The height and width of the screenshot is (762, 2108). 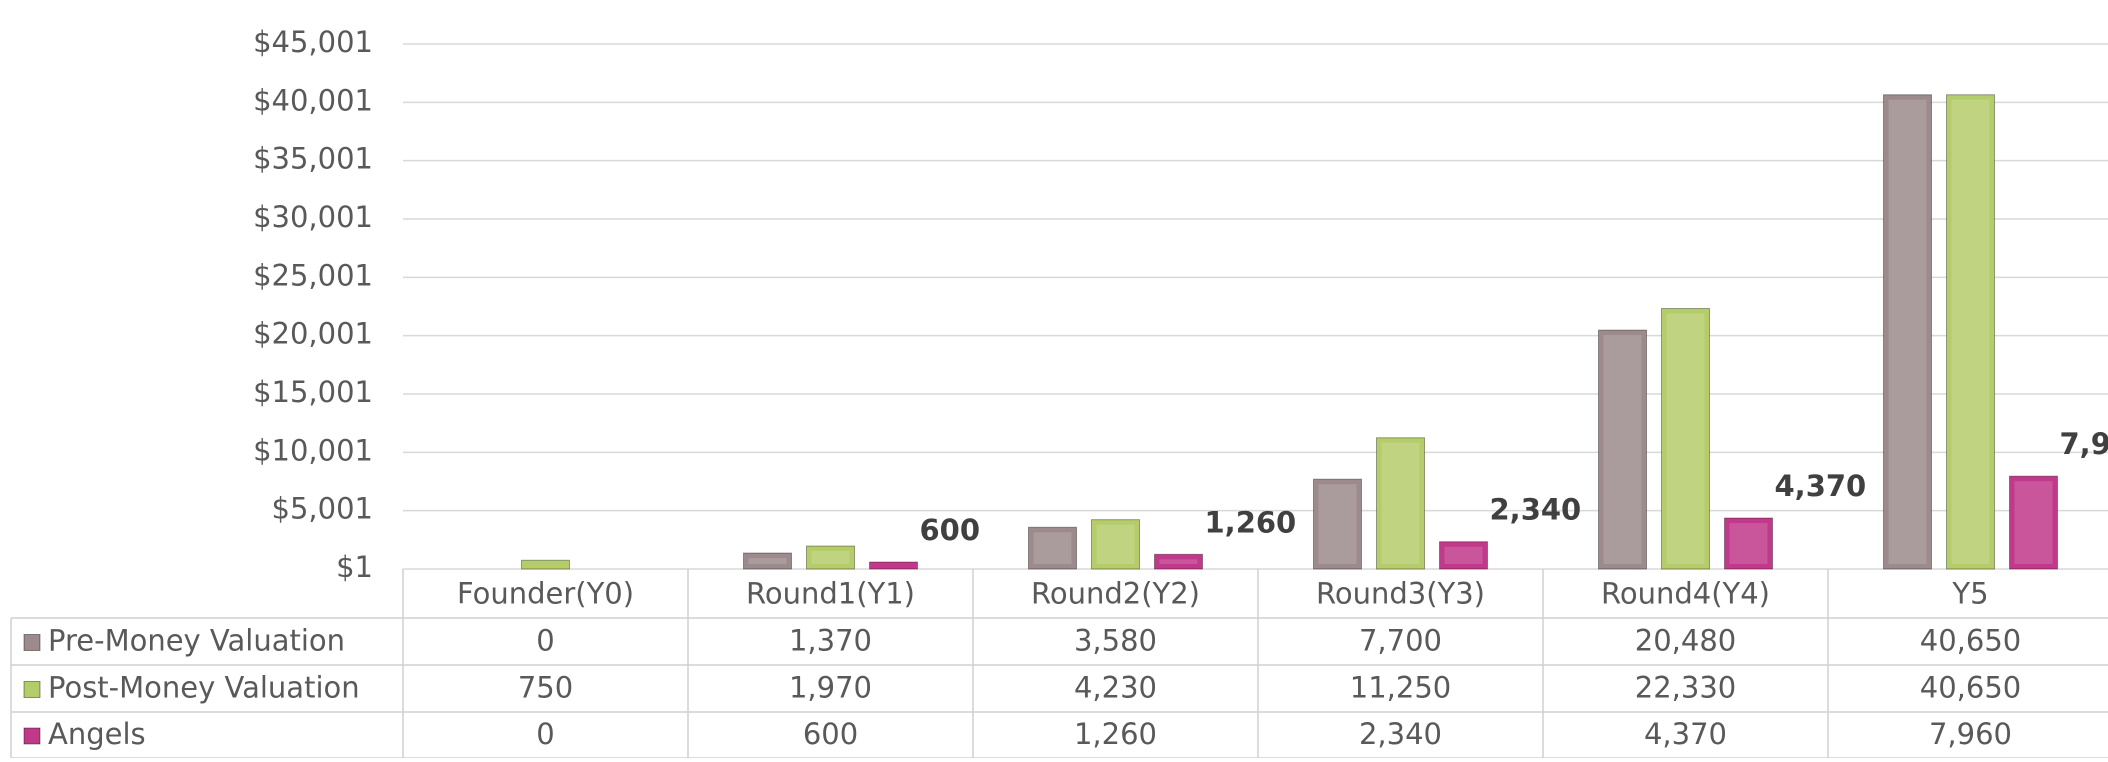 I want to click on data-label: 600, so click(x=950, y=530).